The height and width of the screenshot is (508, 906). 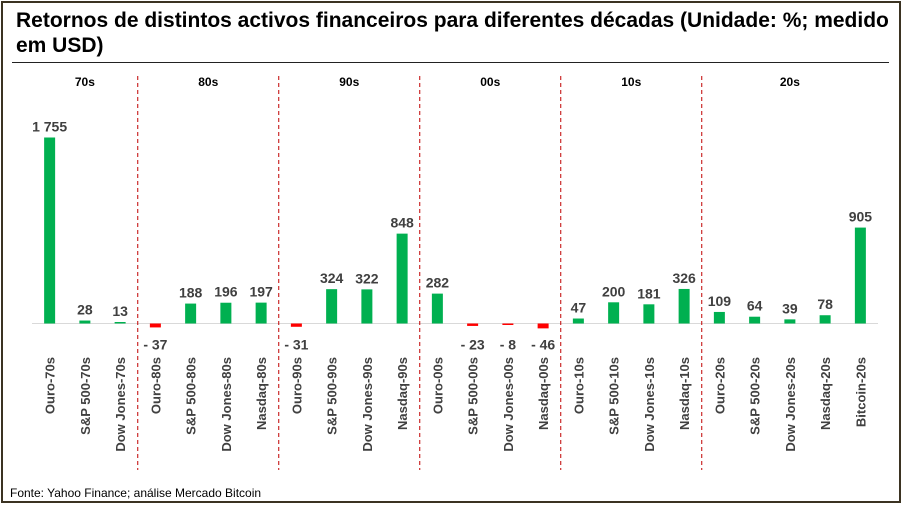 What do you see at coordinates (155, 385) in the screenshot?
I see `category-label-ouro-80s: Ouro-80s` at bounding box center [155, 385].